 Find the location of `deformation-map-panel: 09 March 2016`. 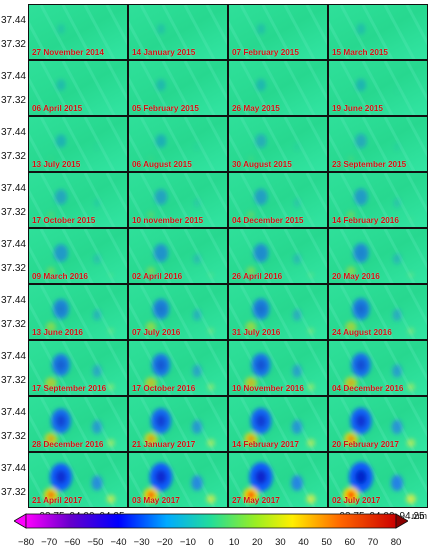

deformation-map-panel: 09 March 2016 is located at coordinates (78, 256).